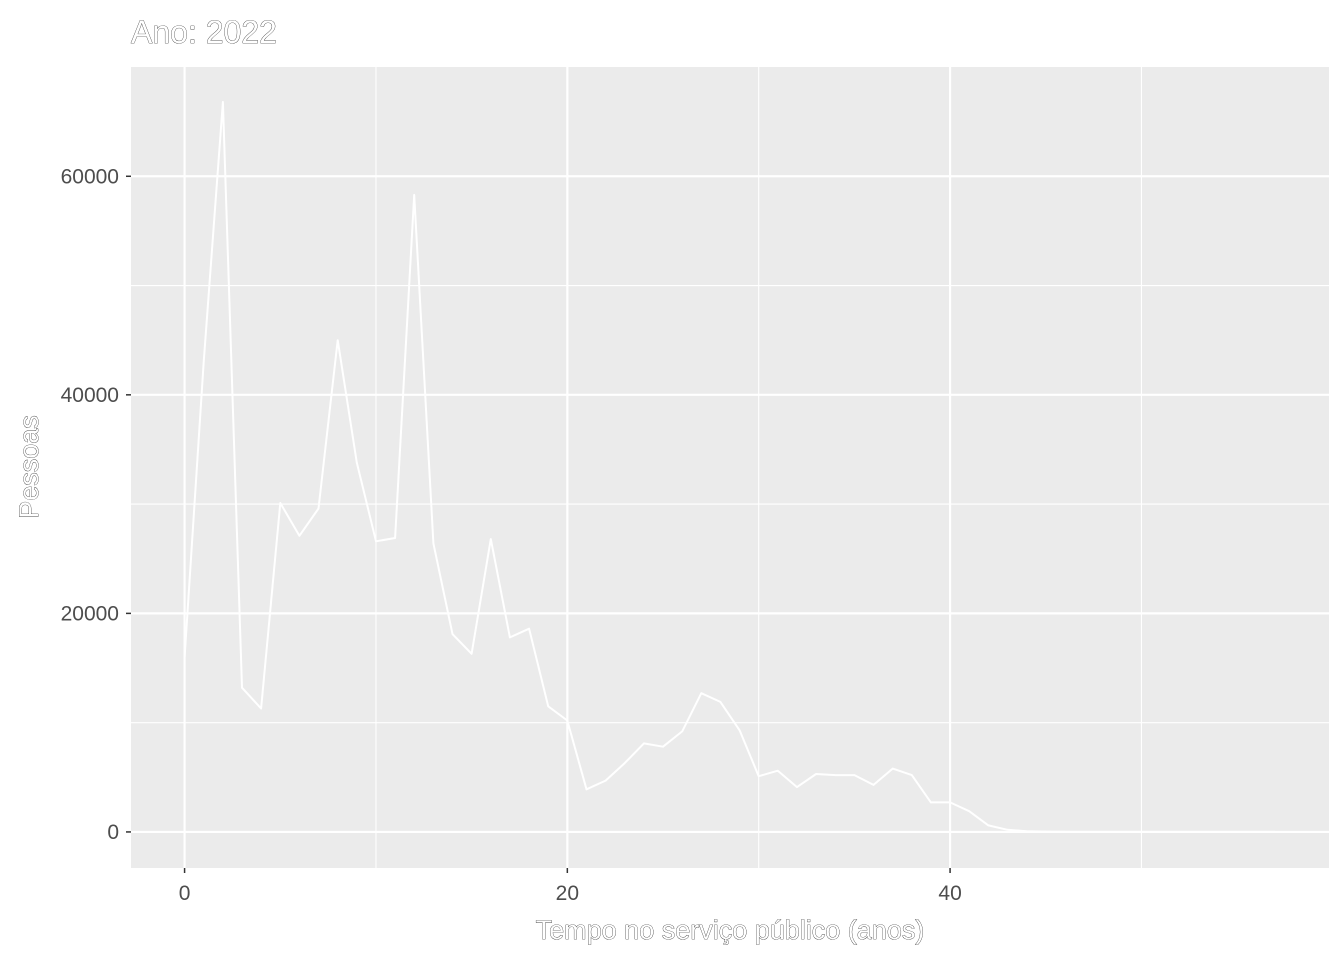  What do you see at coordinates (90, 395) in the screenshot?
I see `y-tick-label: 40000` at bounding box center [90, 395].